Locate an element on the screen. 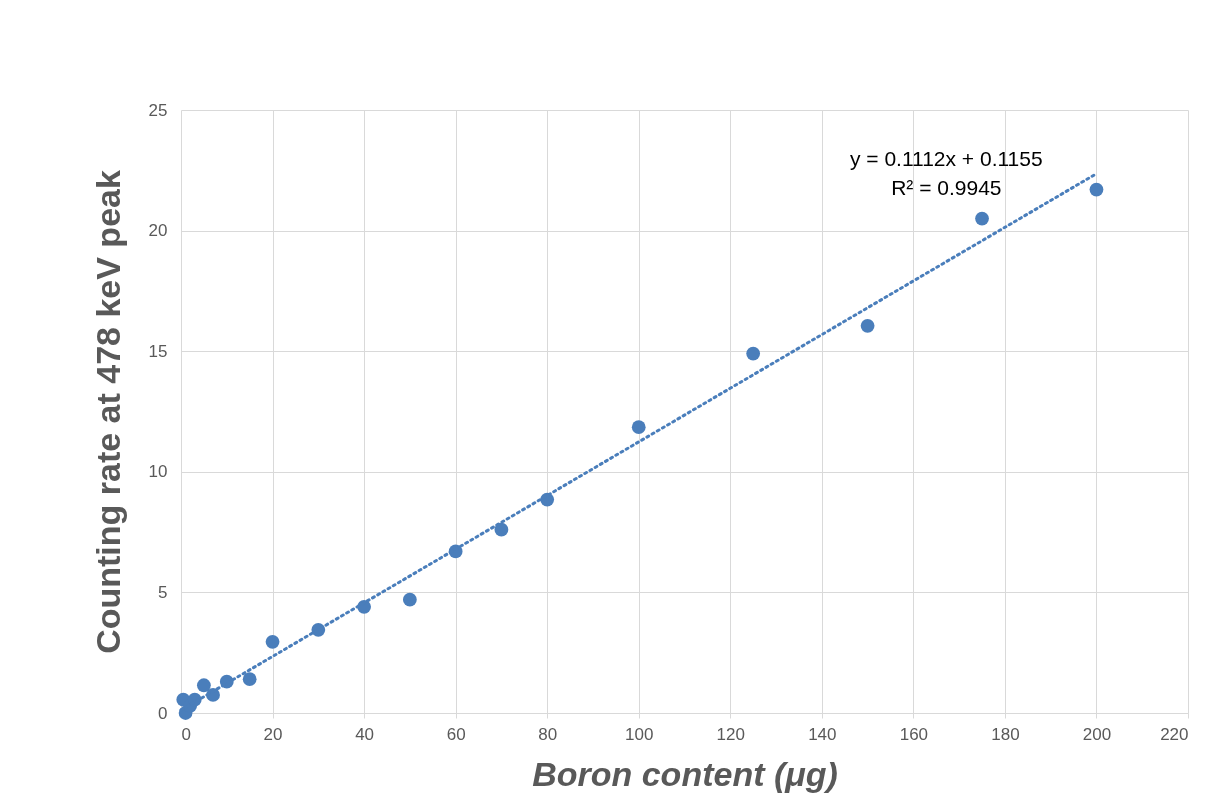  x-tick-label: 100 is located at coordinates (639, 734).